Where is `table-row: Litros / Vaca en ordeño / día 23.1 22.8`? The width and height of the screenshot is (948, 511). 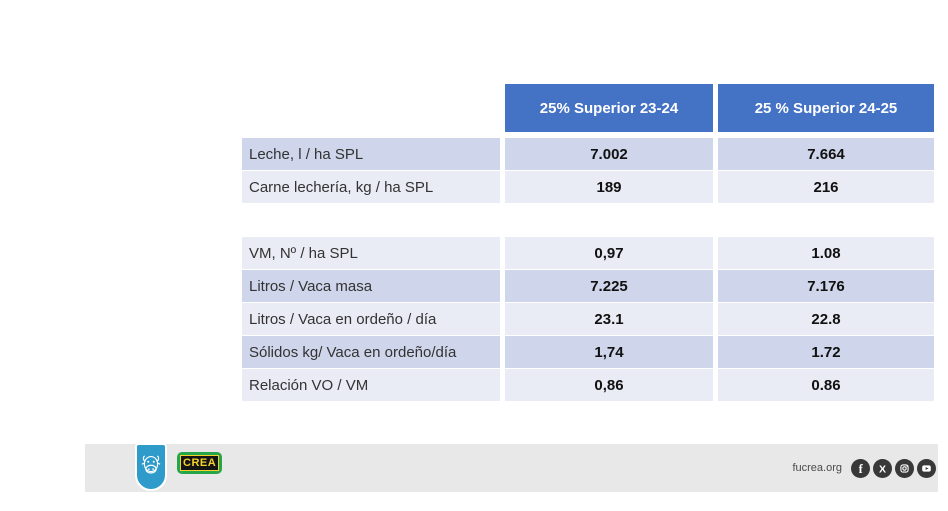
table-row: Litros / Vaca en ordeño / día 23.1 22.8 is located at coordinates (588, 319).